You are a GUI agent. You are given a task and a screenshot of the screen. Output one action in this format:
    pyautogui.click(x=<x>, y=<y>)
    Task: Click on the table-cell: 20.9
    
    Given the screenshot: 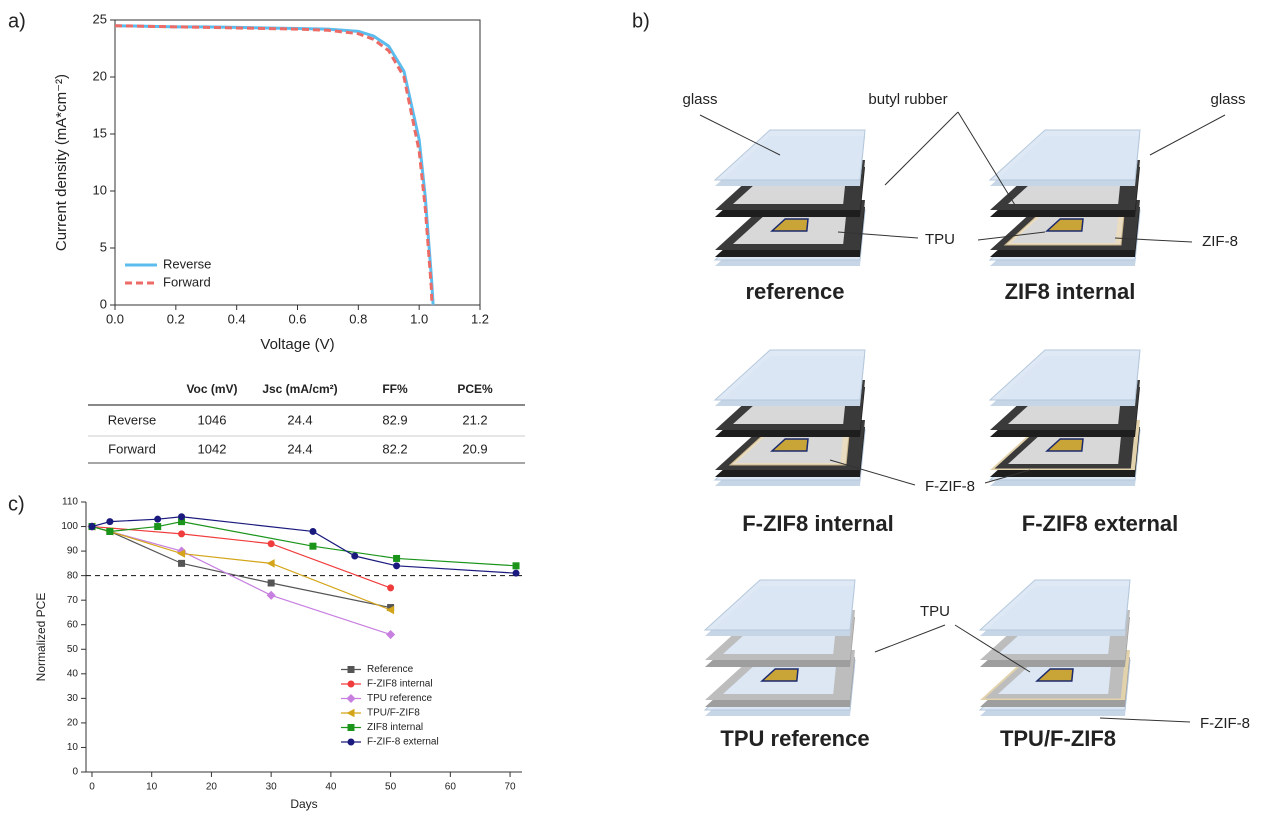 What is the action you would take?
    pyautogui.click(x=474, y=448)
    